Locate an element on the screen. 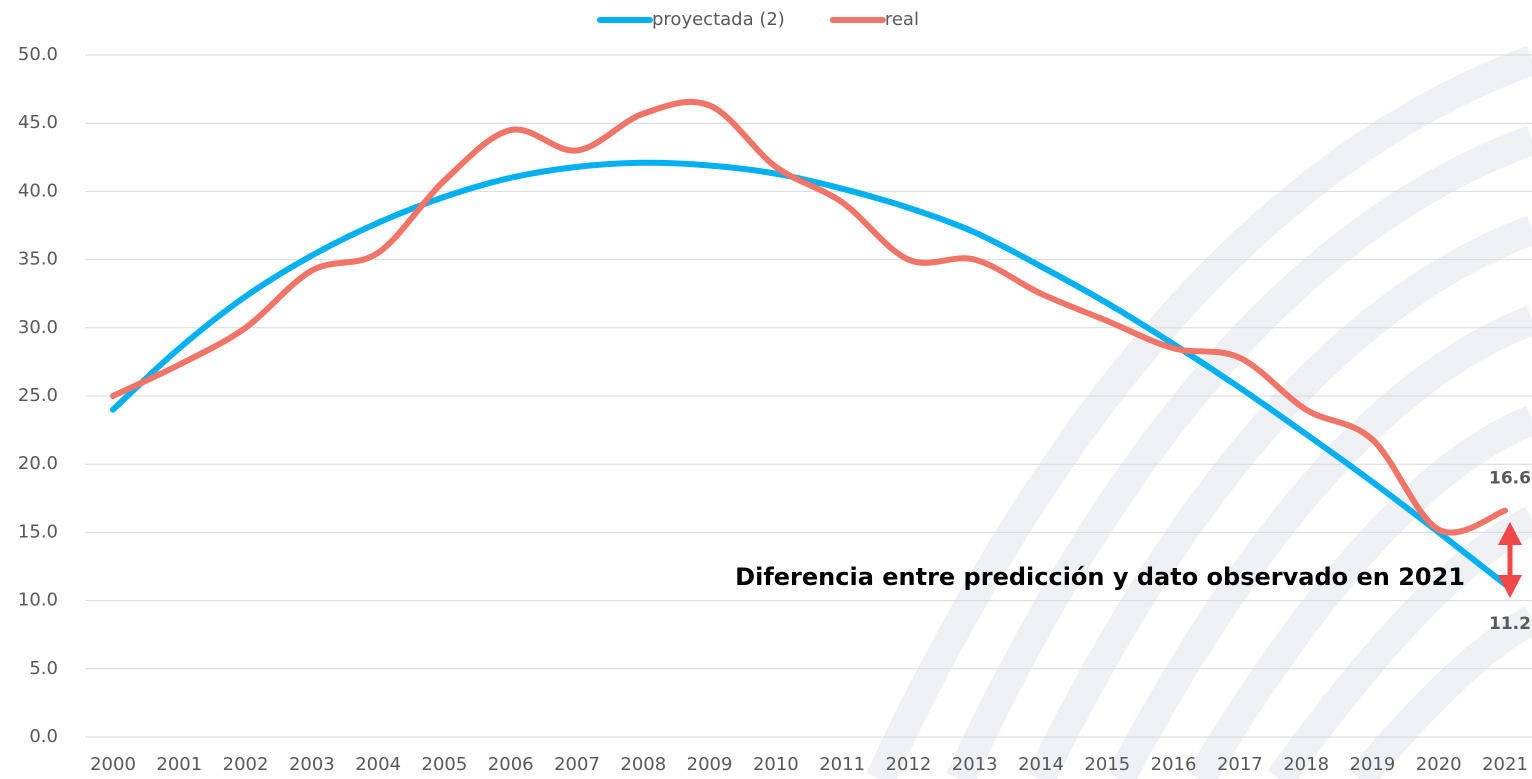  x-tick-label: 2013 is located at coordinates (975, 764).